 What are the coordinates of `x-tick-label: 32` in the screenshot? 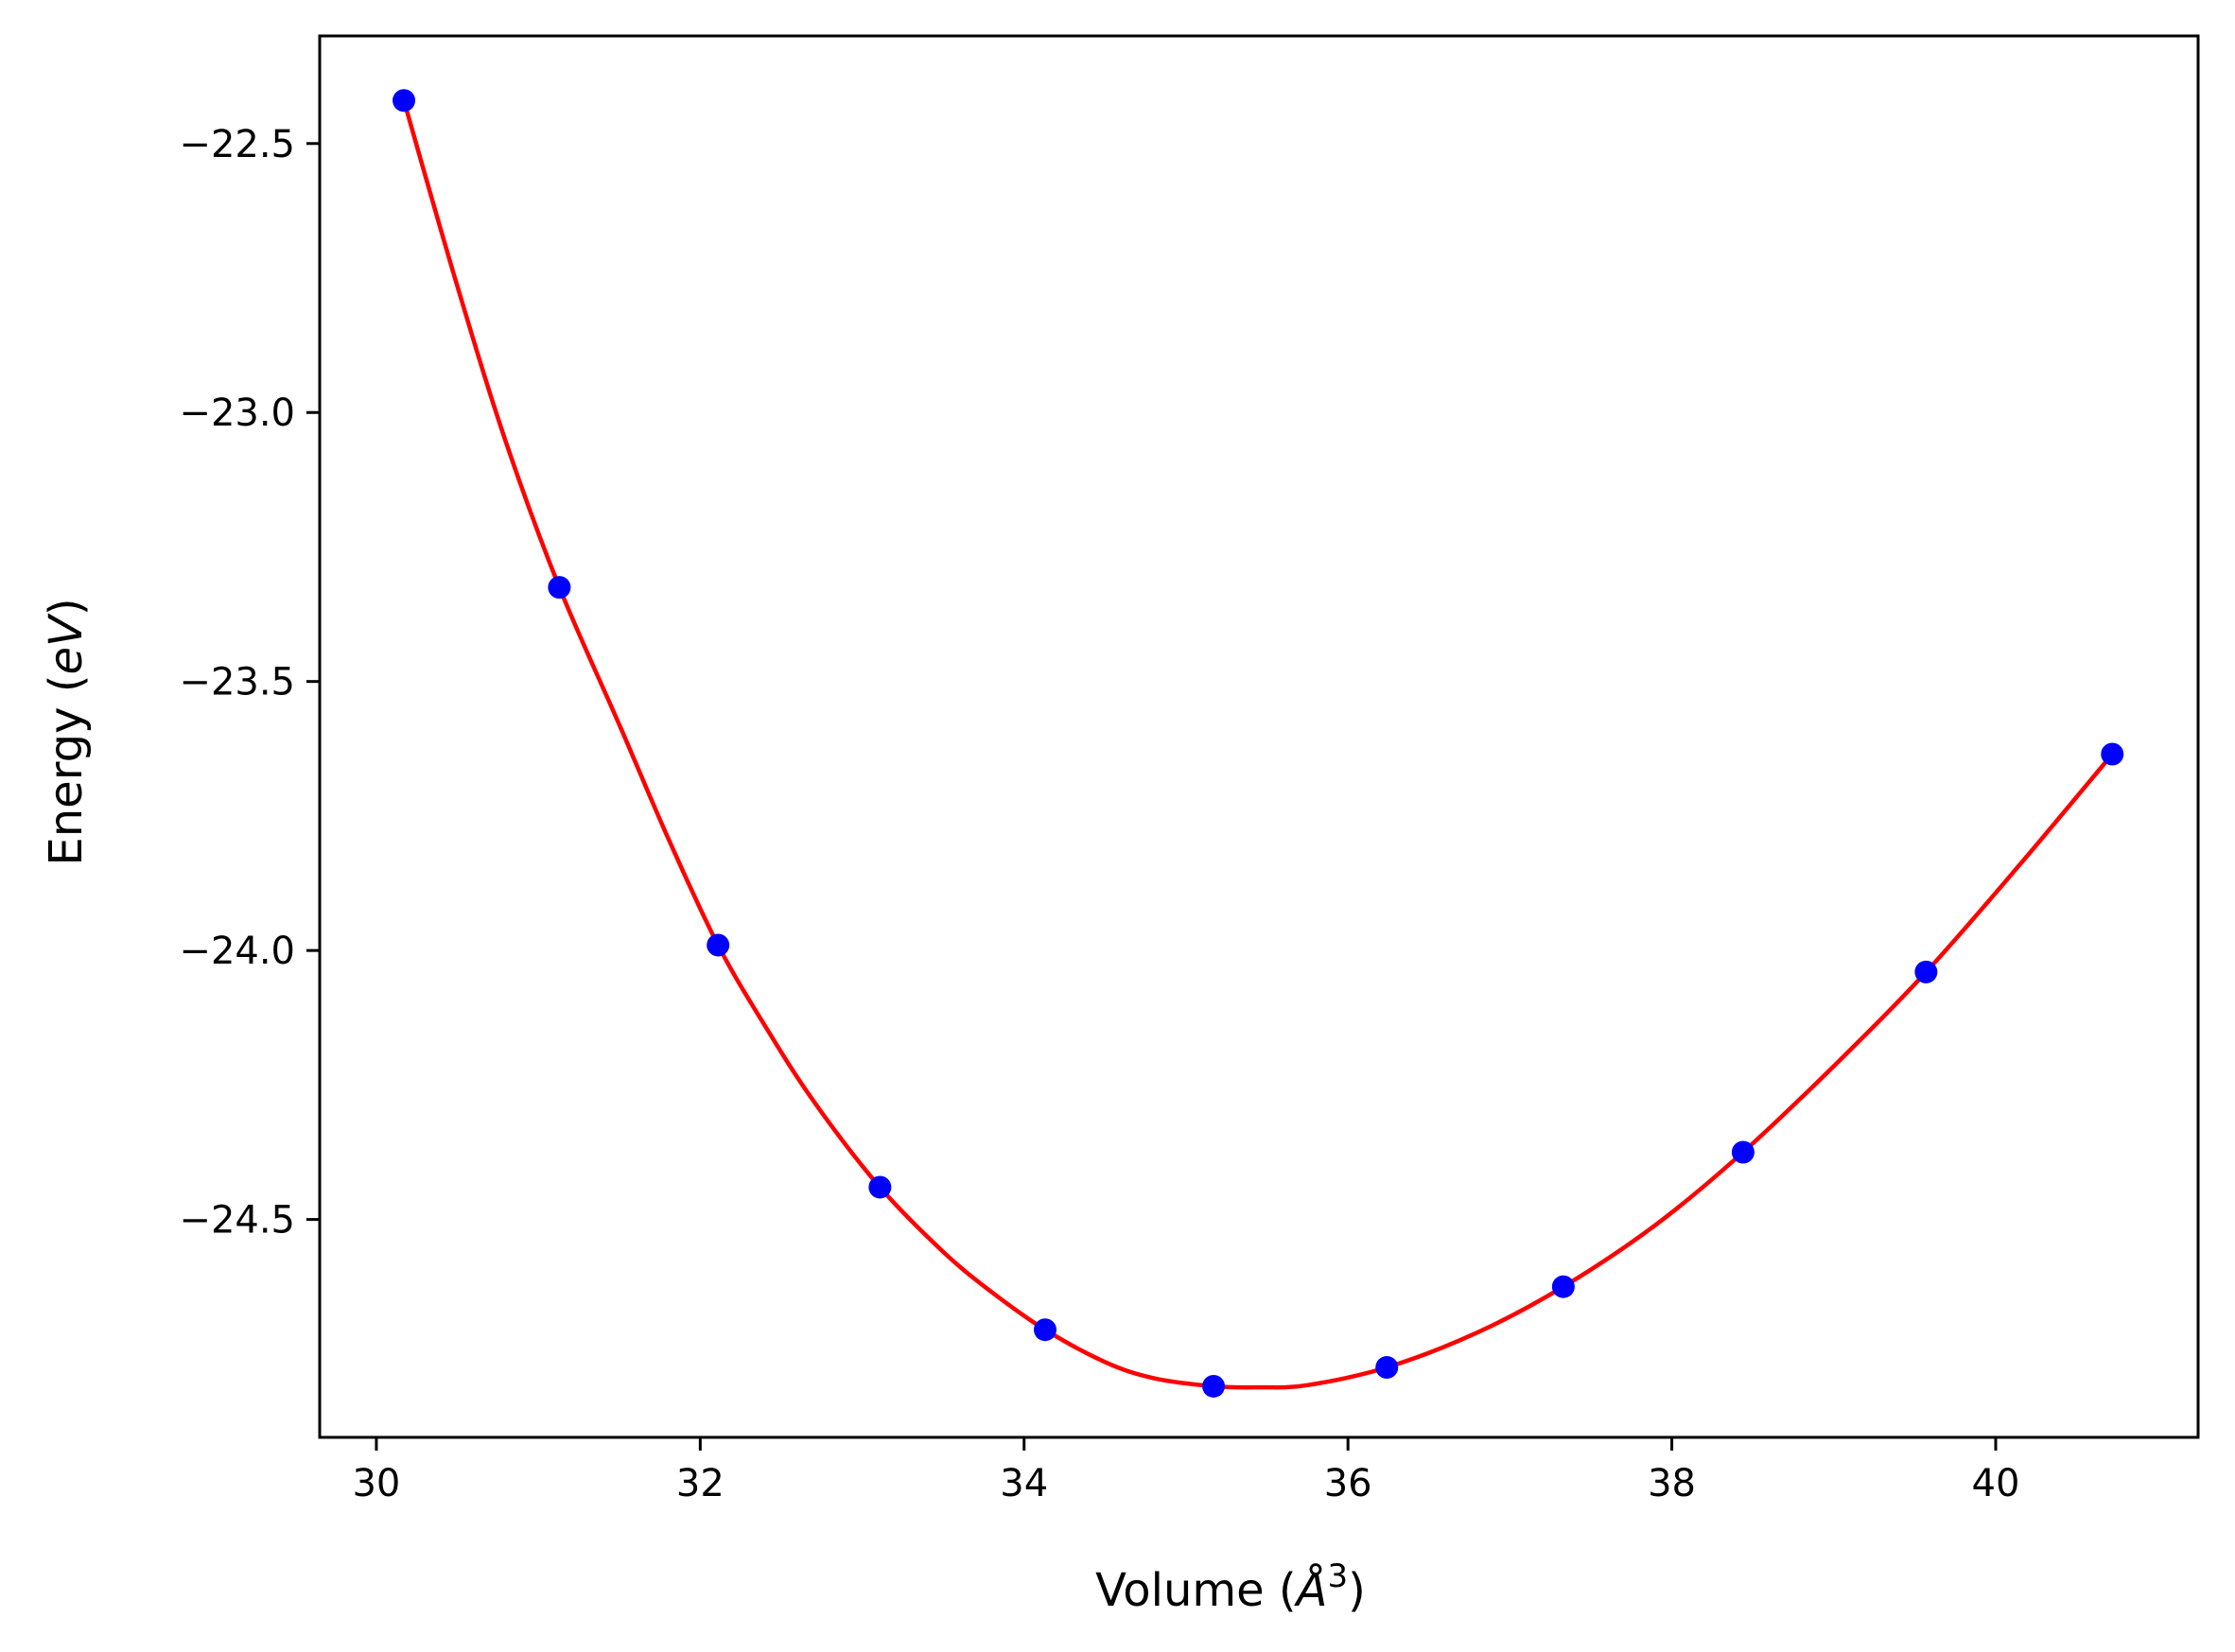 It's located at (700, 1484).